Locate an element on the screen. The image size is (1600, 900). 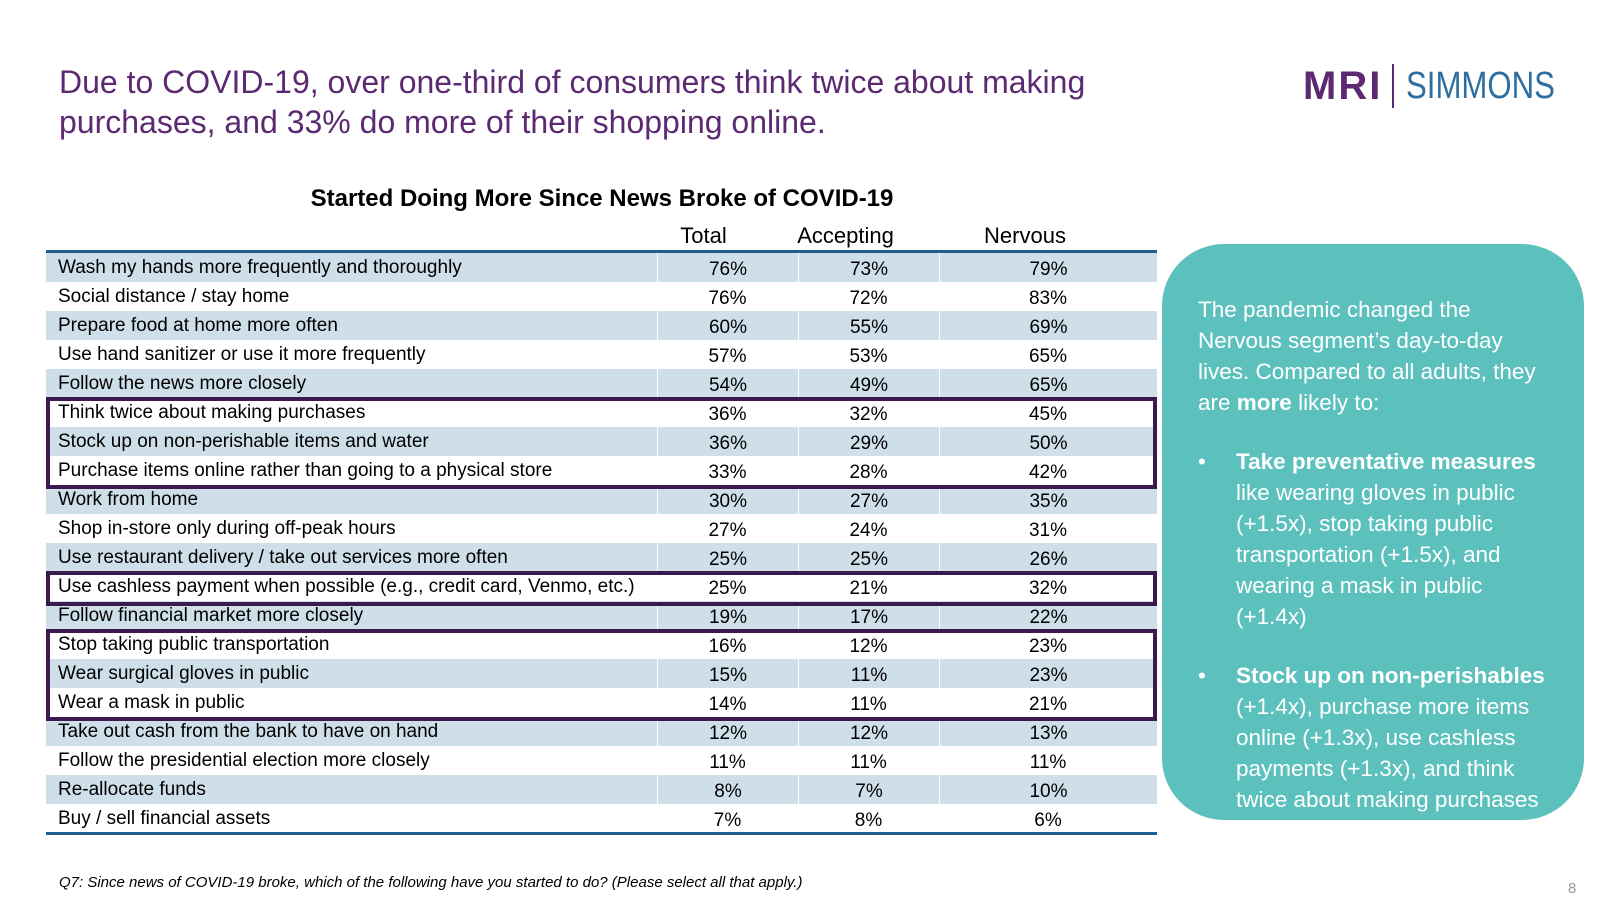
highlight-box-purchasing is located at coordinates (601, 443).